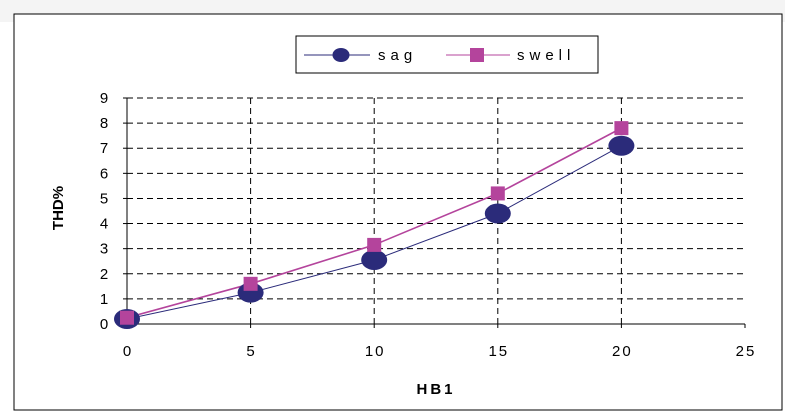 Image resolution: width=785 pixels, height=413 pixels. I want to click on y-tick-label: 0, so click(105, 324).